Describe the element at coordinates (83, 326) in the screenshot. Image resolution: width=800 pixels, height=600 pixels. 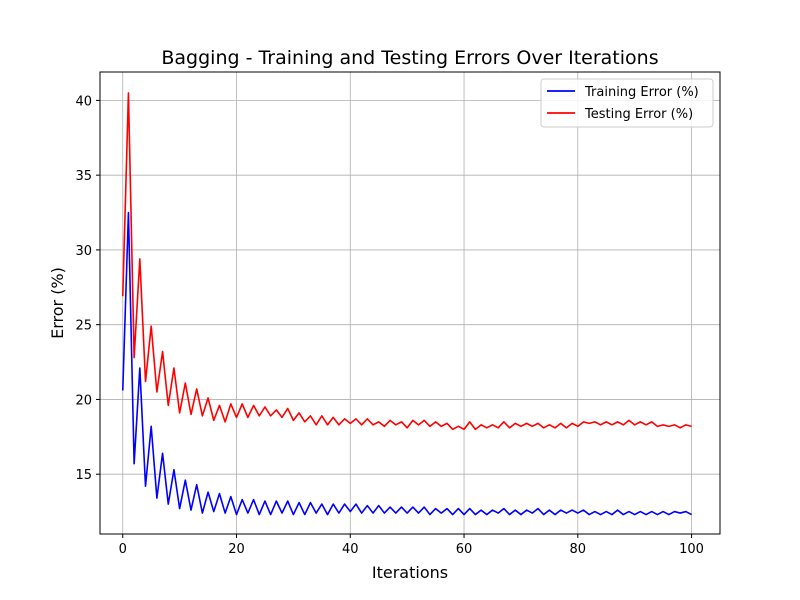
I see `y-tick-label: 25` at that location.